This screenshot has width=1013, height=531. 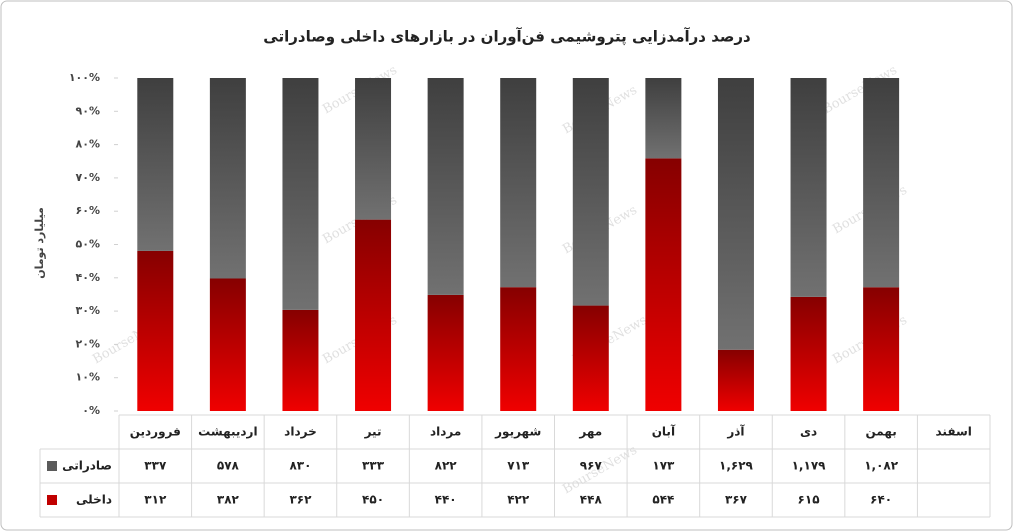 I want to click on table-value: ۴۵۰, so click(x=373, y=500).